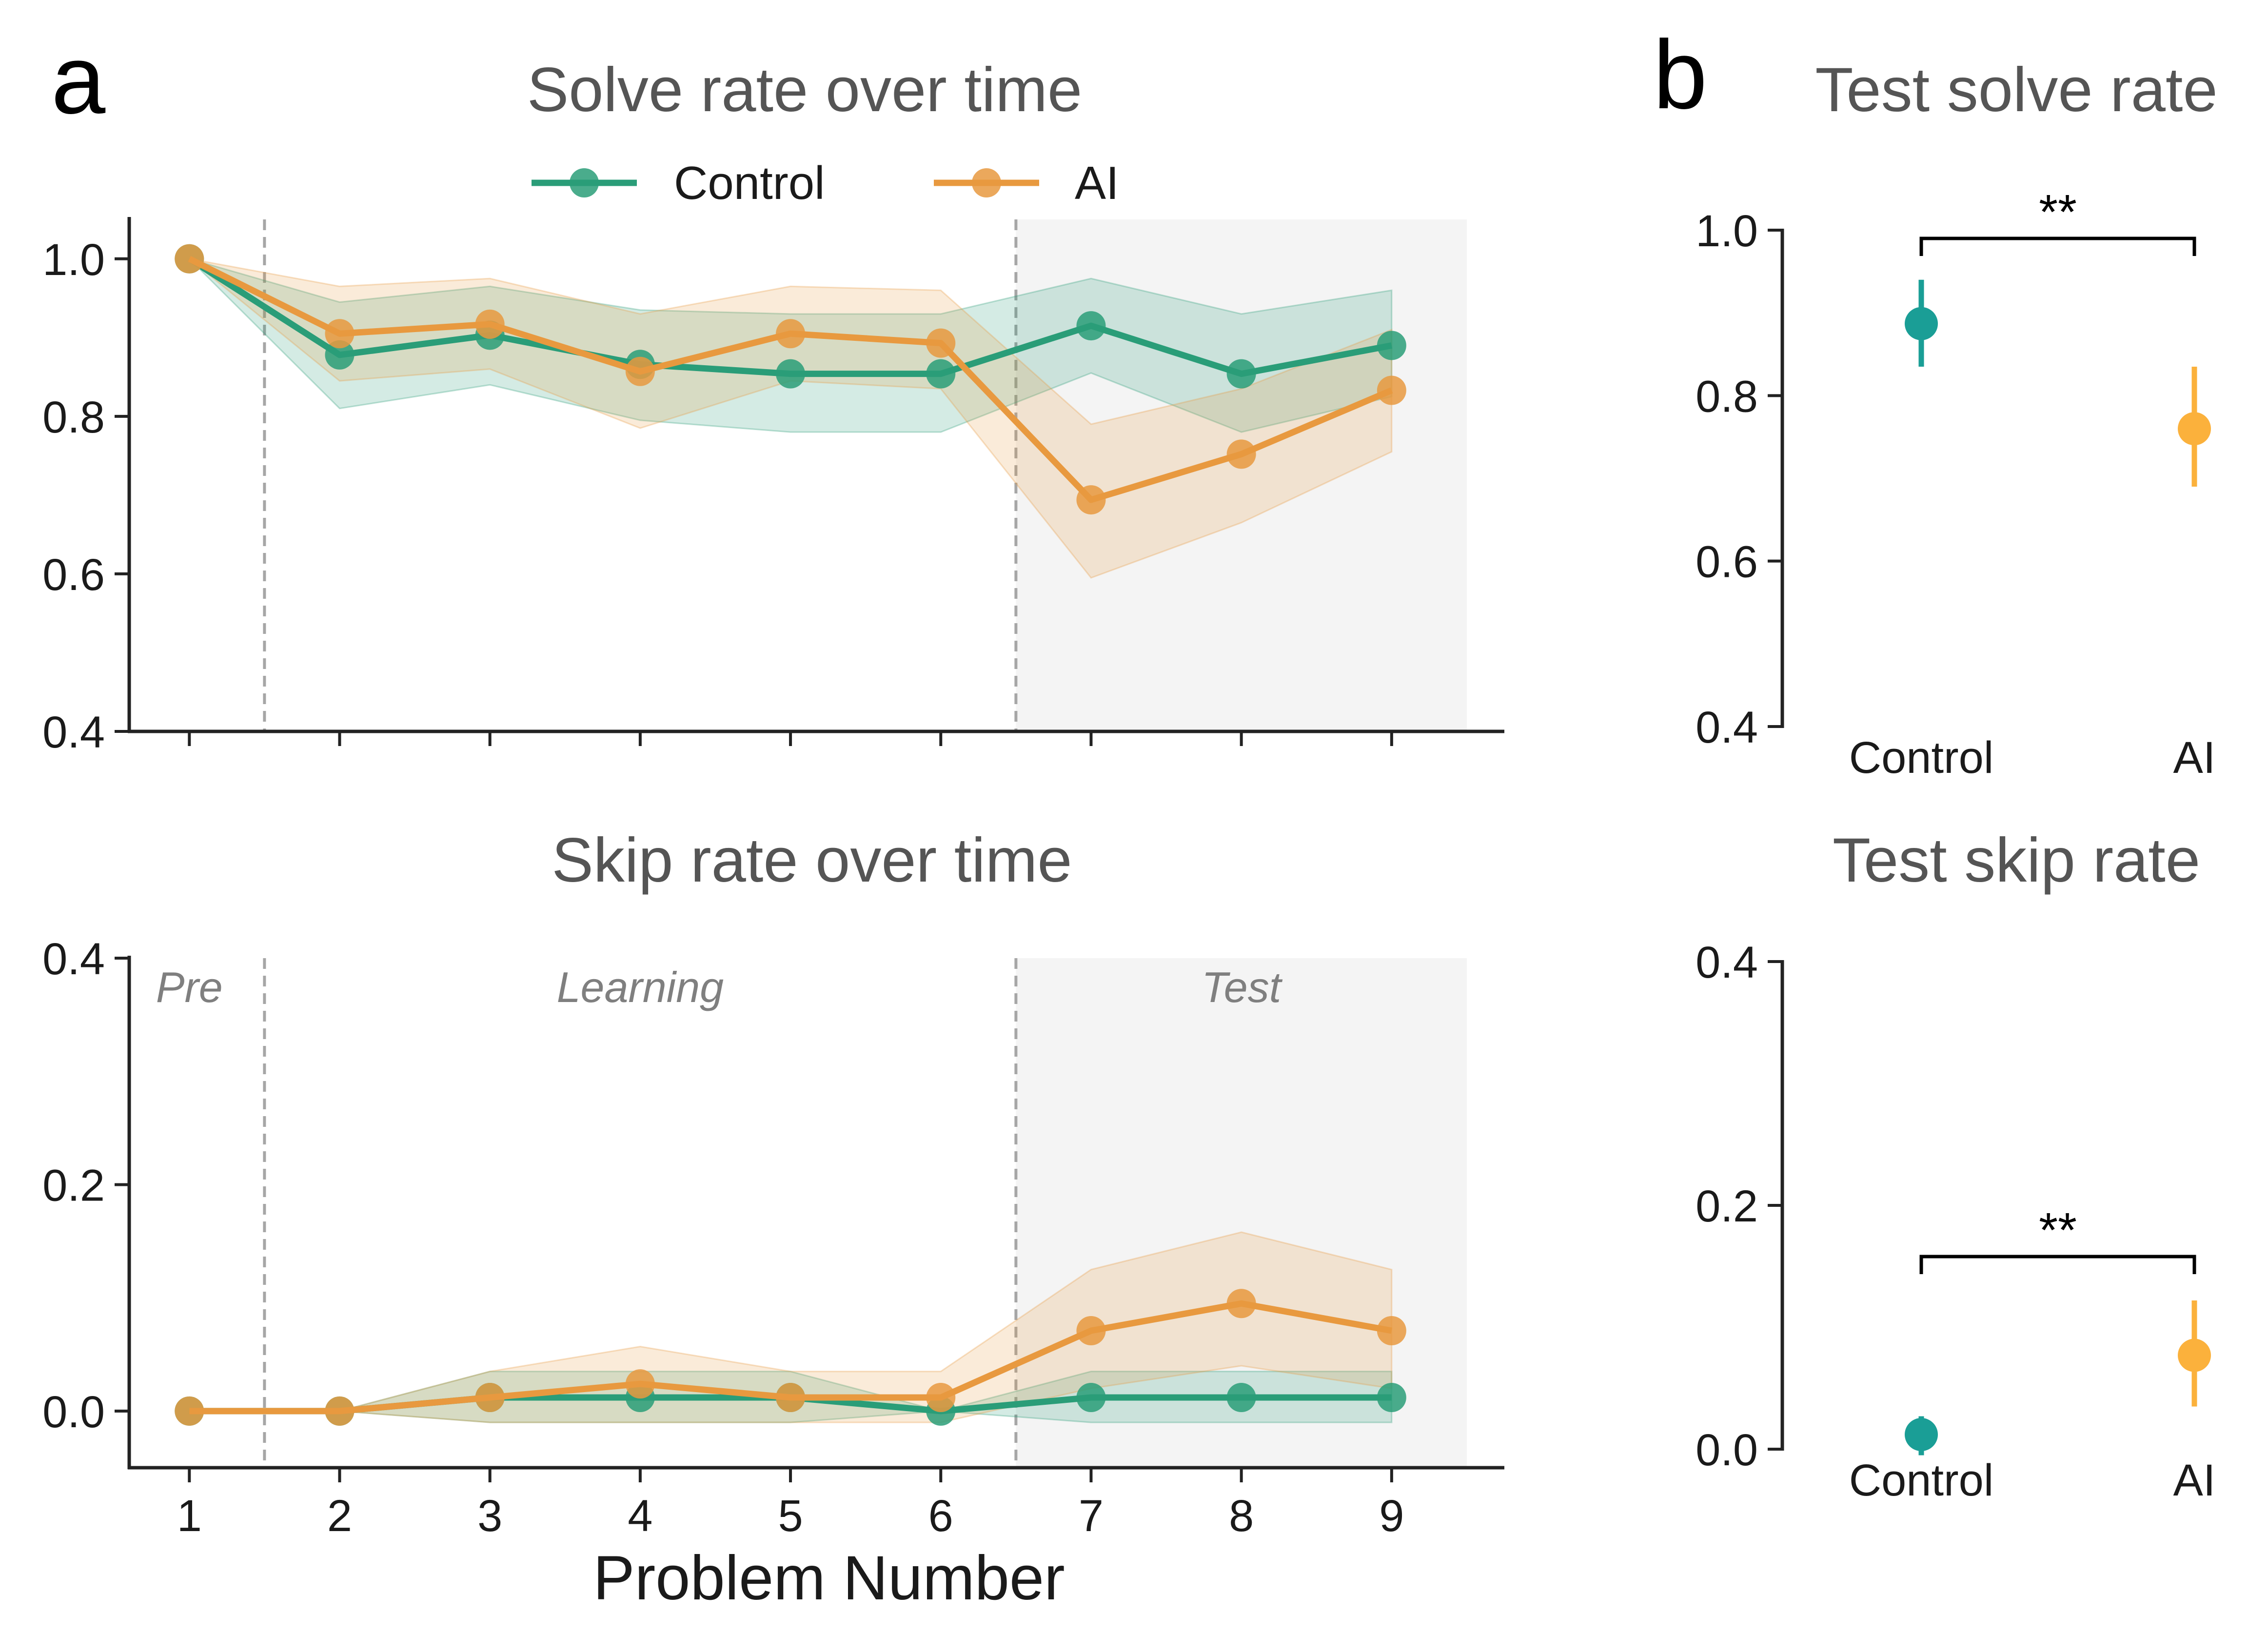 The image size is (2268, 1633). I want to click on x-tick-label-6: 6, so click(940, 1516).